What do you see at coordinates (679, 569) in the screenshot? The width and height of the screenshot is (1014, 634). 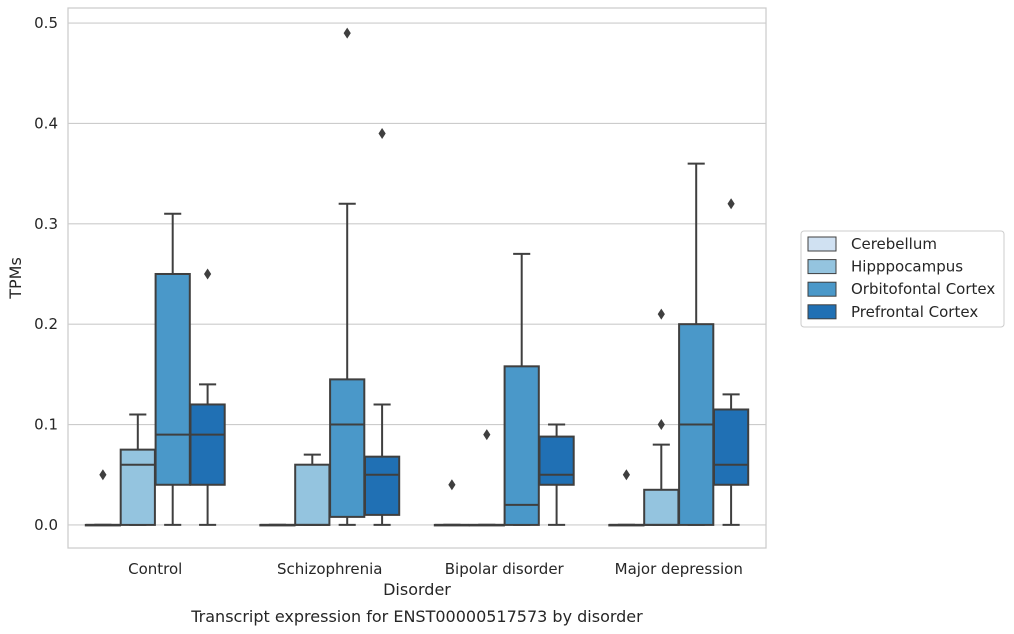 I see `x-tick-label: Major depression` at bounding box center [679, 569].